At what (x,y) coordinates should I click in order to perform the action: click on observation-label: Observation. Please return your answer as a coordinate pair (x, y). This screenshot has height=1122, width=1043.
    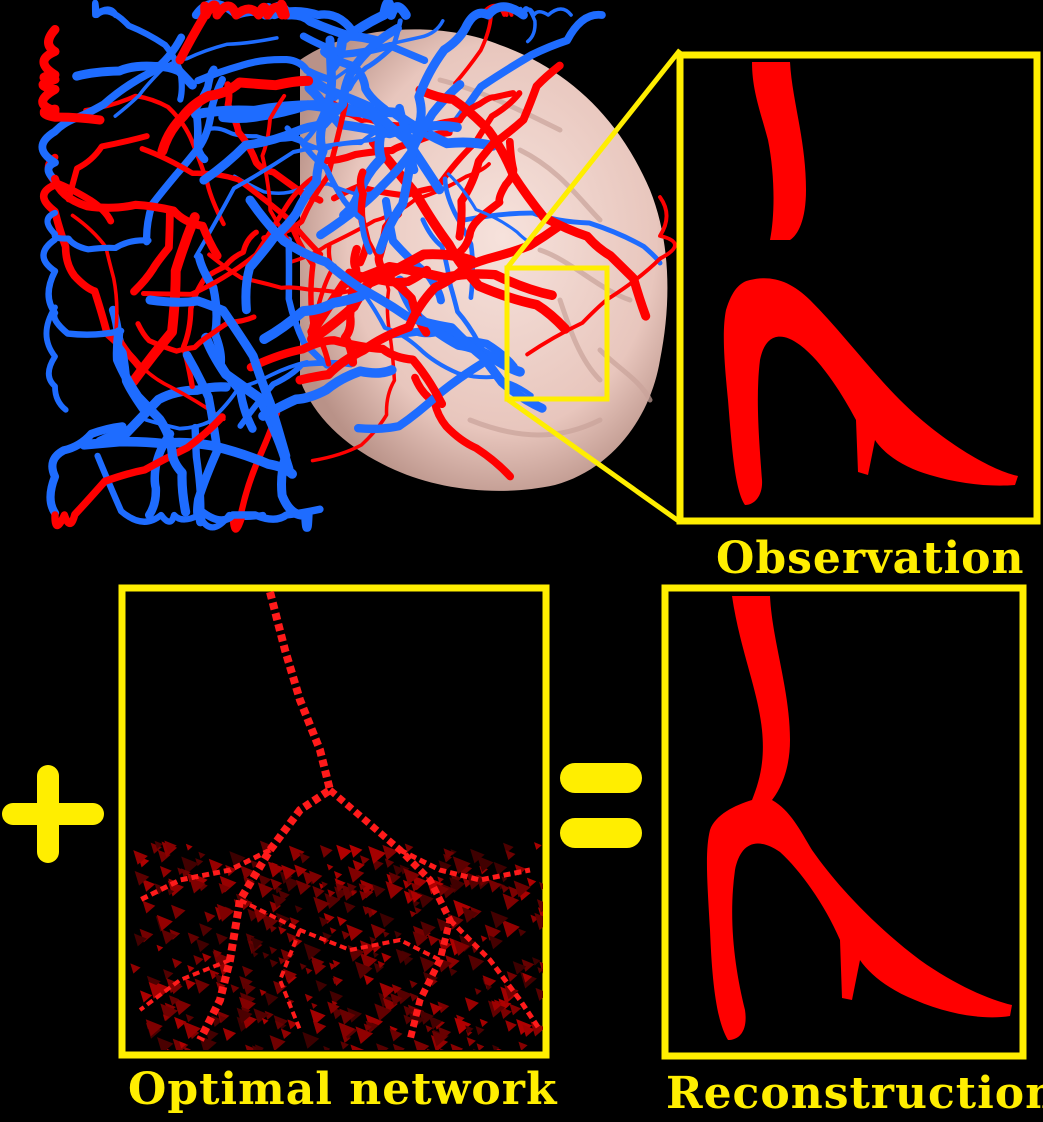
    Looking at the image, I should click on (870, 558).